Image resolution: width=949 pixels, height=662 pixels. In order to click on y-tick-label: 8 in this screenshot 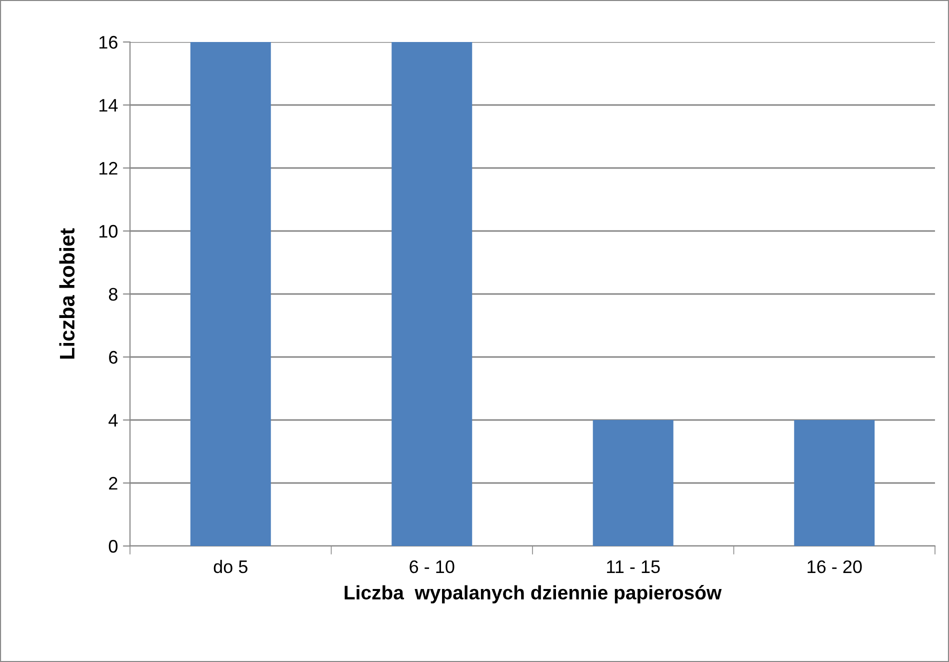, I will do `click(113, 294)`.